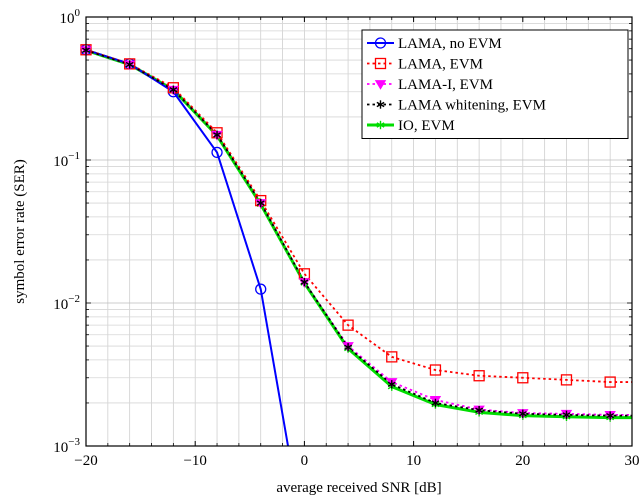  Describe the element at coordinates (440, 65) in the screenshot. I see `legend-label-1: LAMA, EVM` at that location.